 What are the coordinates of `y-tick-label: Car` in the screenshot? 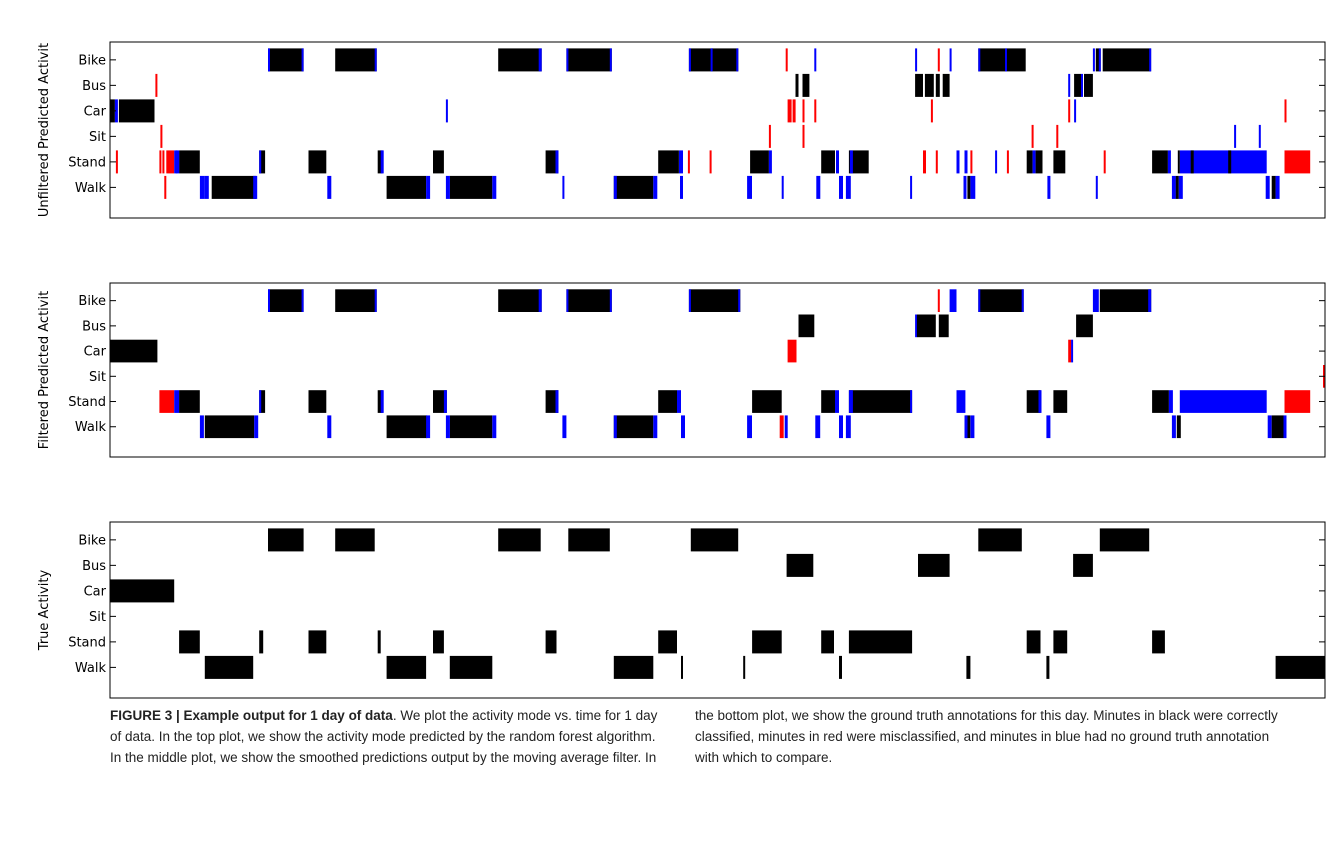 It's located at (95, 352).